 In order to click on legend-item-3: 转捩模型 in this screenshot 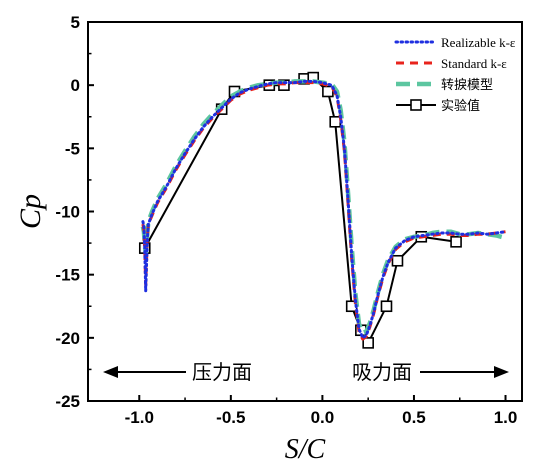, I will do `click(444, 84)`.